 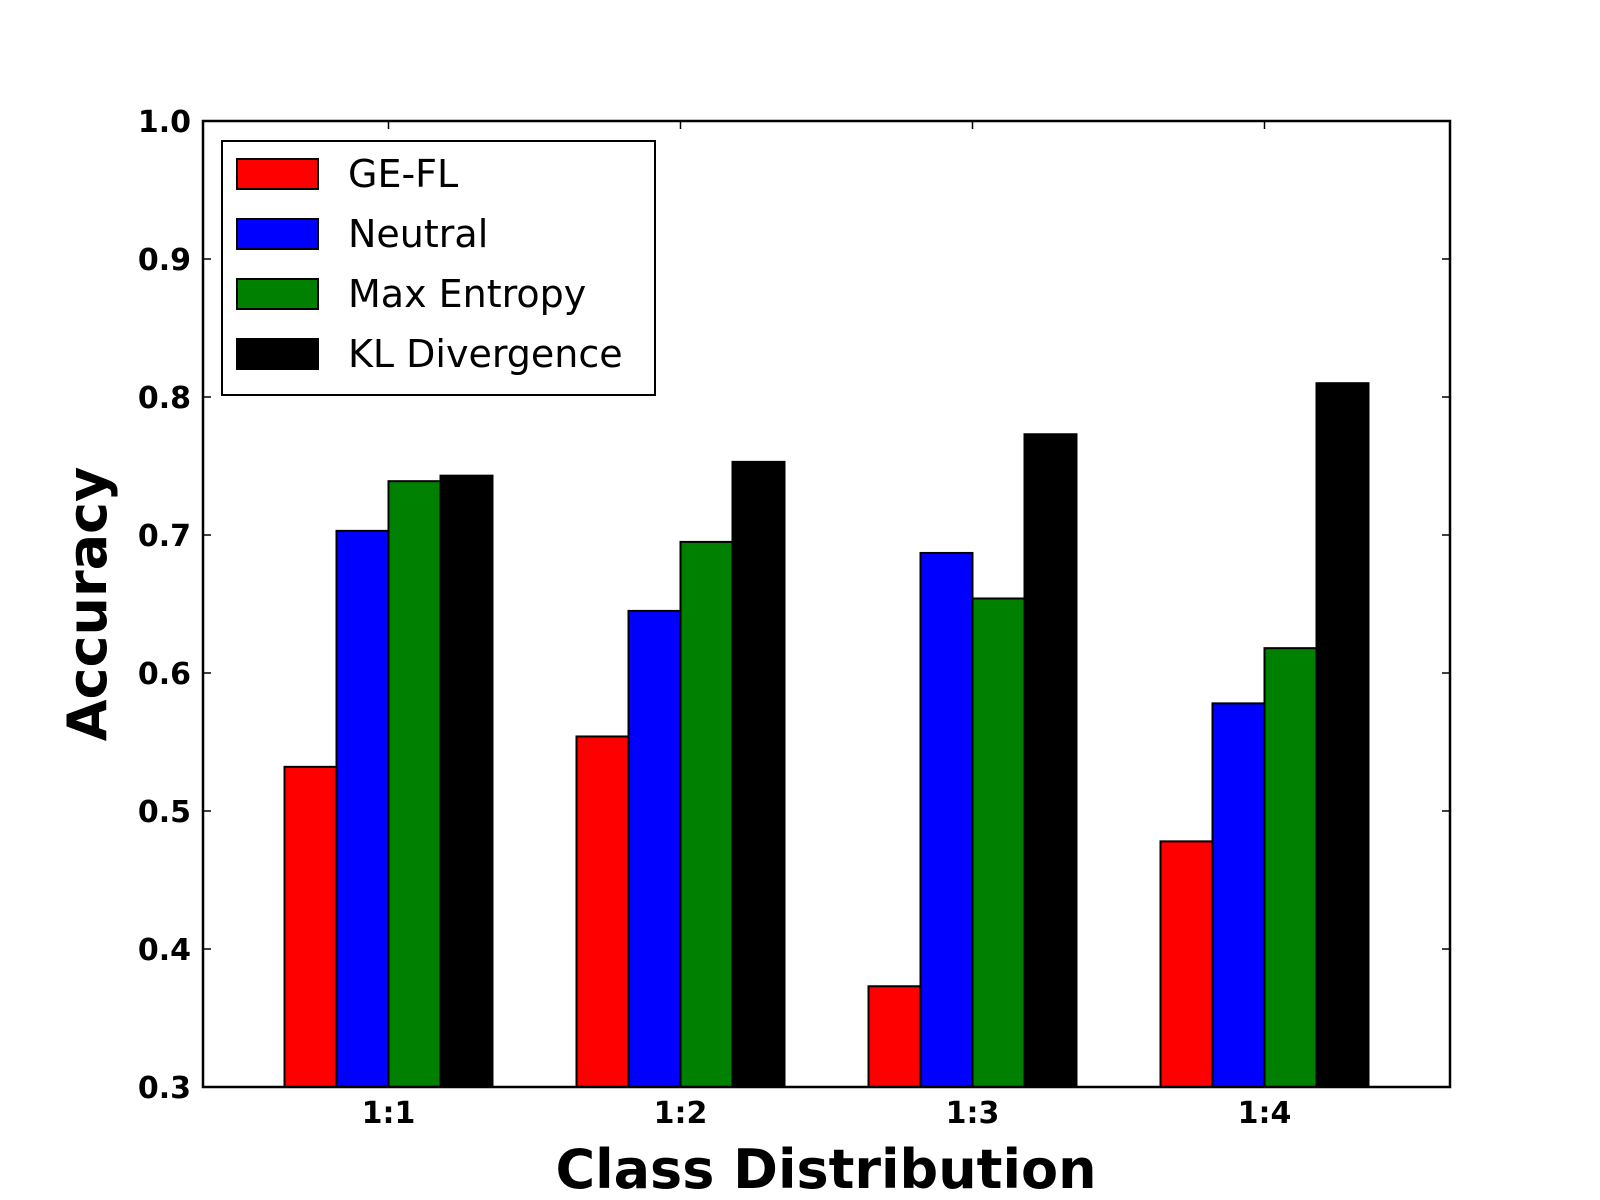 I want to click on legend-swatch-ge-fl, so click(x=277, y=174).